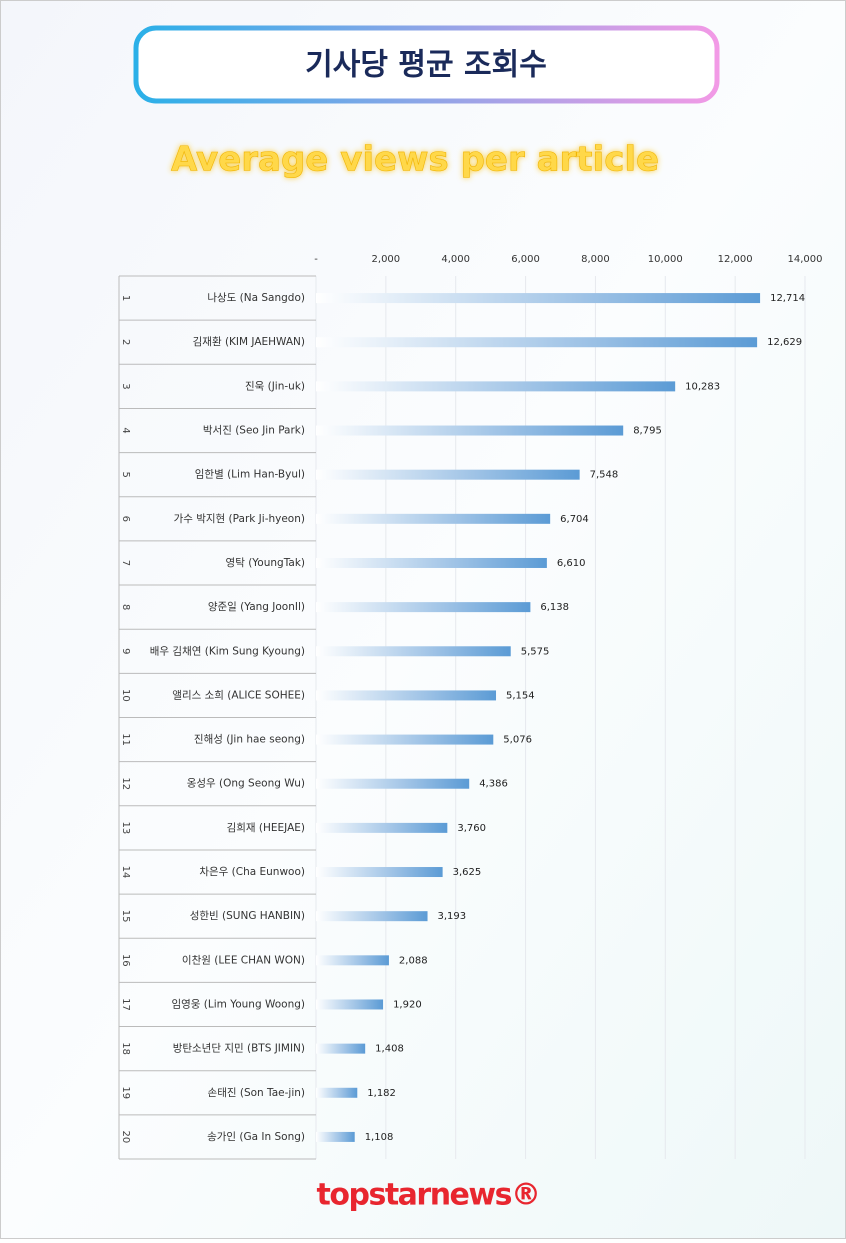 The image size is (846, 1243). Describe the element at coordinates (247, 916) in the screenshot. I see `category-label: 성한빈 (SUNG HANBIN)` at that location.